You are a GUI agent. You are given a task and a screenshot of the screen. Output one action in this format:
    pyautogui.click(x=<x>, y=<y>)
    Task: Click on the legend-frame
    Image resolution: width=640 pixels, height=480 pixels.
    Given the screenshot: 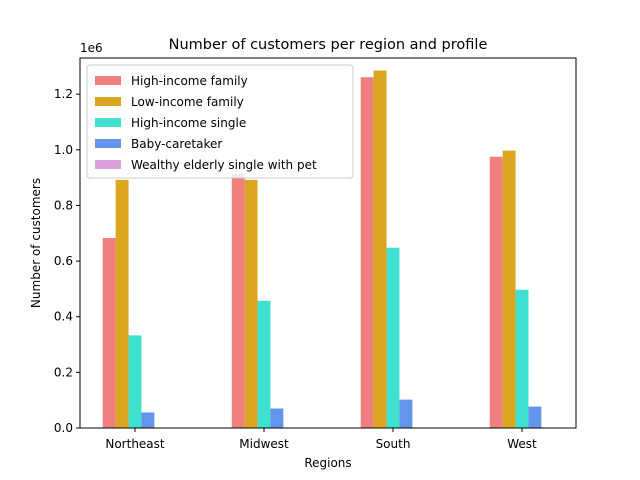 What is the action you would take?
    pyautogui.click(x=220, y=121)
    